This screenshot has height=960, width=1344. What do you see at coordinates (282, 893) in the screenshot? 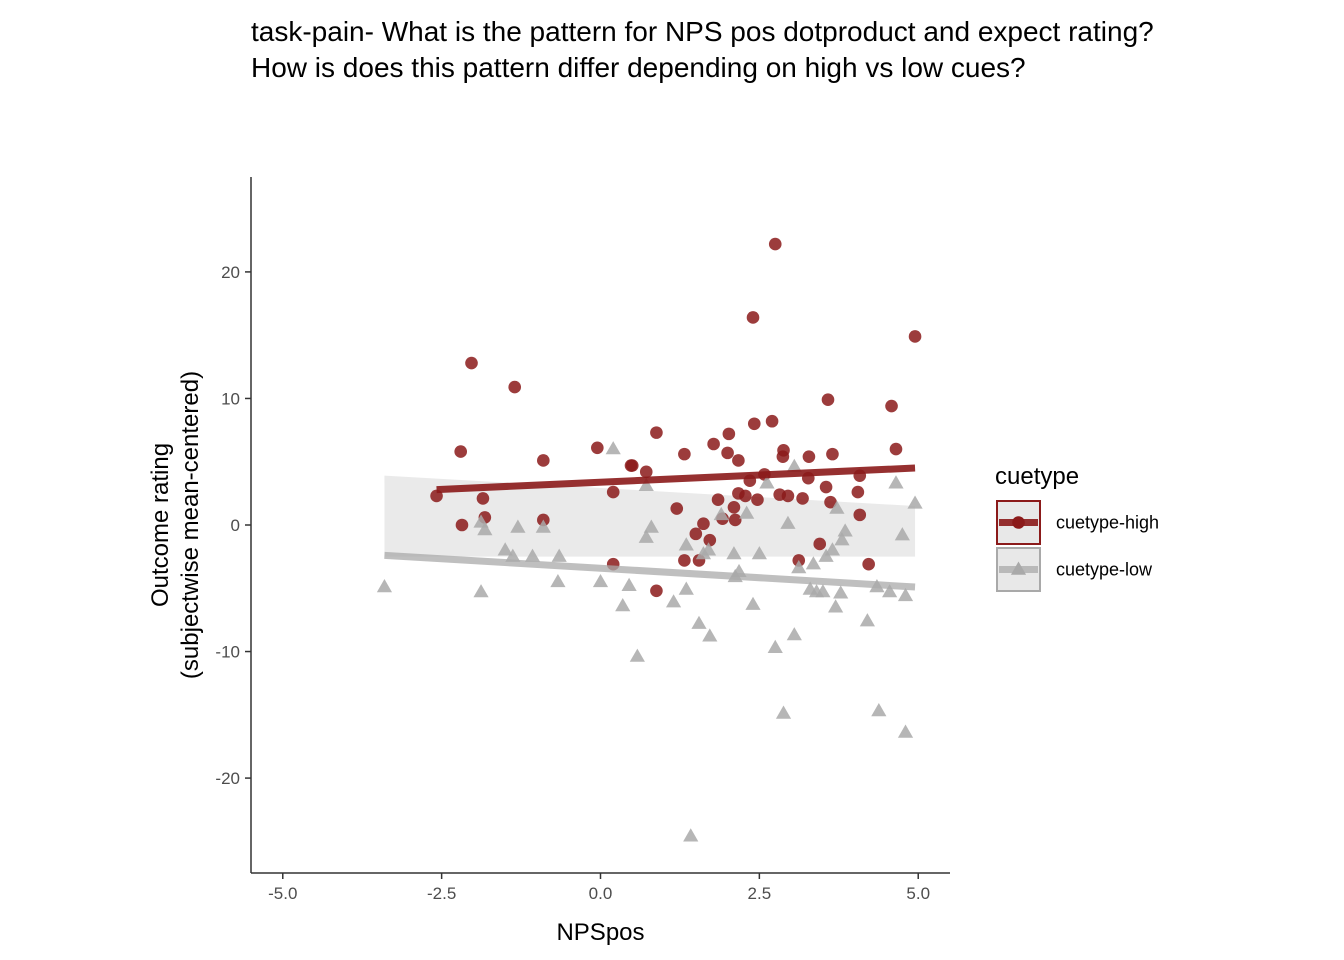
I see `x-tick-label-0: -5.0` at bounding box center [282, 893].